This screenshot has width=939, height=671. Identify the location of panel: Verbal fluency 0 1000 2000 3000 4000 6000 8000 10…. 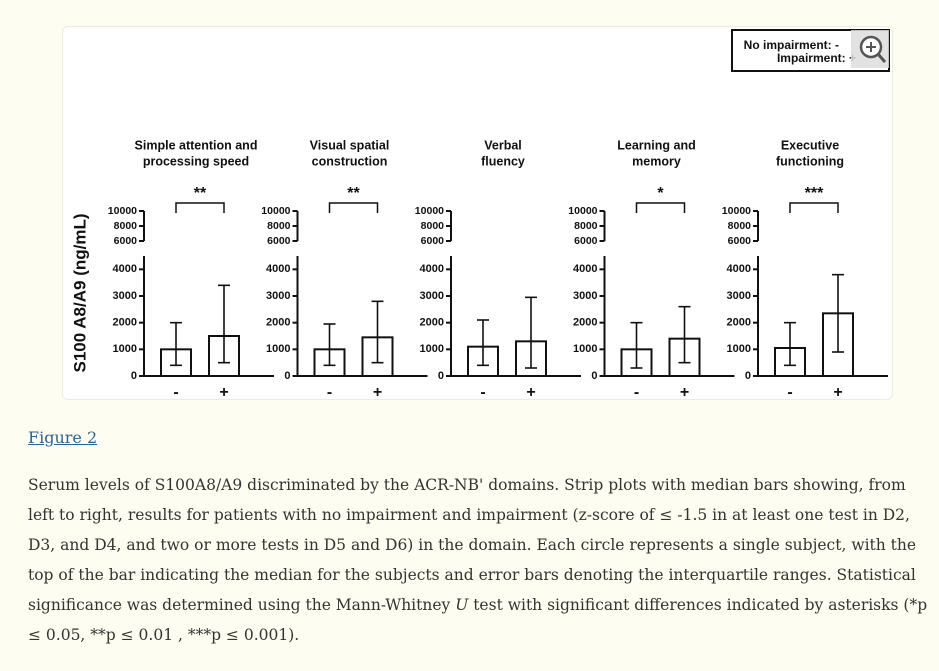
(498, 269).